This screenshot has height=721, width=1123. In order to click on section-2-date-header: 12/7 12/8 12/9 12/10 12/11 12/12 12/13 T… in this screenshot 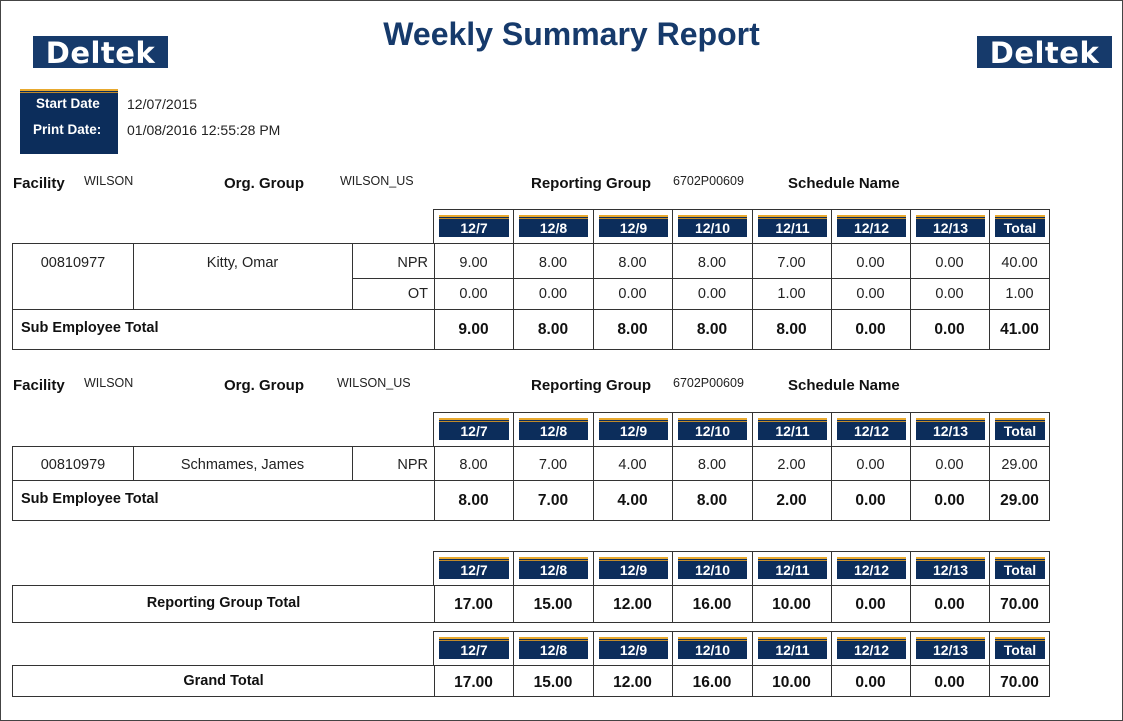, I will do `click(741, 429)`.